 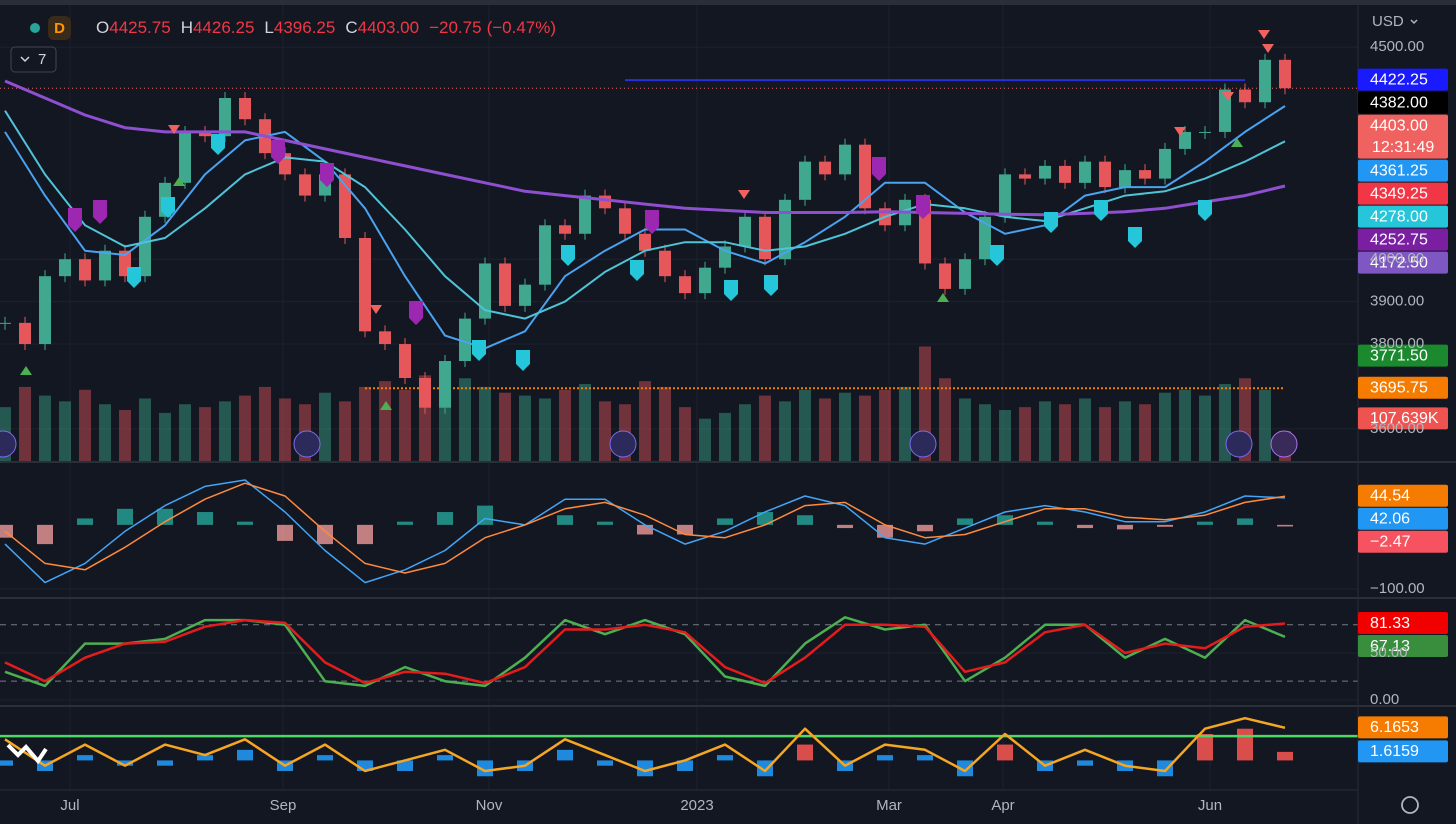 I want to click on scale-label: 4361.25, so click(x=1399, y=170).